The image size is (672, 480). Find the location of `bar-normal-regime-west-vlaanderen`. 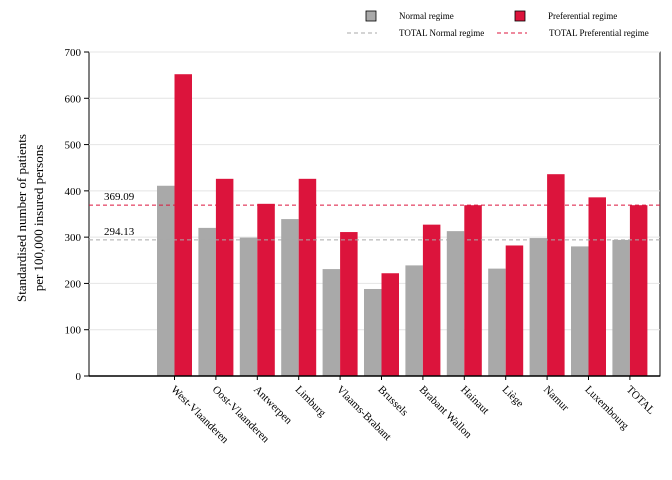

bar-normal-regime-west-vlaanderen is located at coordinates (166, 280).